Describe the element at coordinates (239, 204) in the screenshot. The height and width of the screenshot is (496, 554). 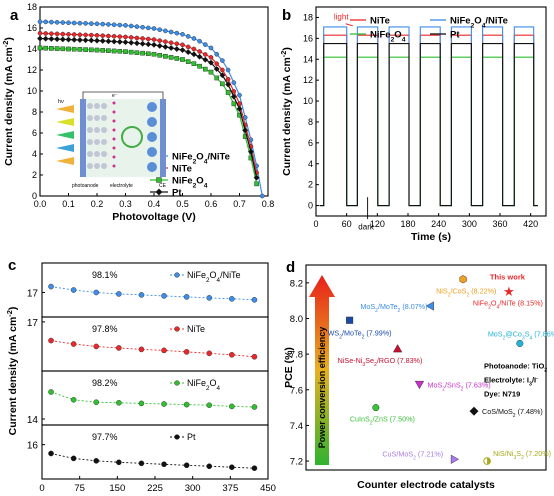
I see `x-tick-label: 0.7` at that location.